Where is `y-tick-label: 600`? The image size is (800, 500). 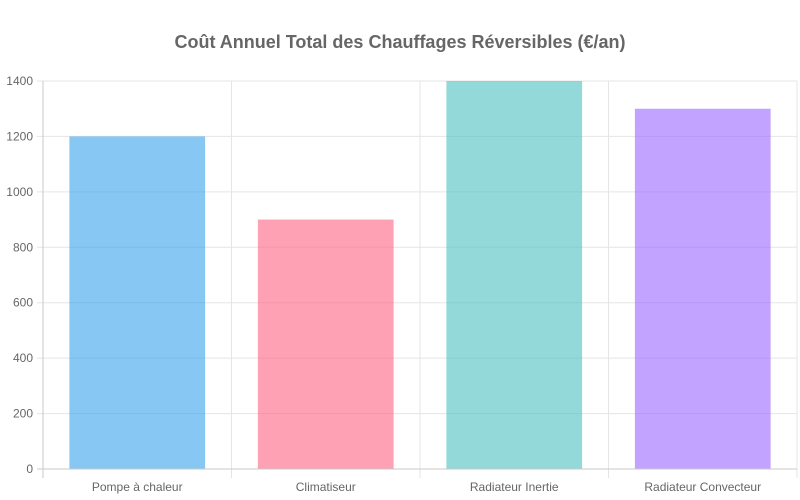 y-tick-label: 600 is located at coordinates (23, 303).